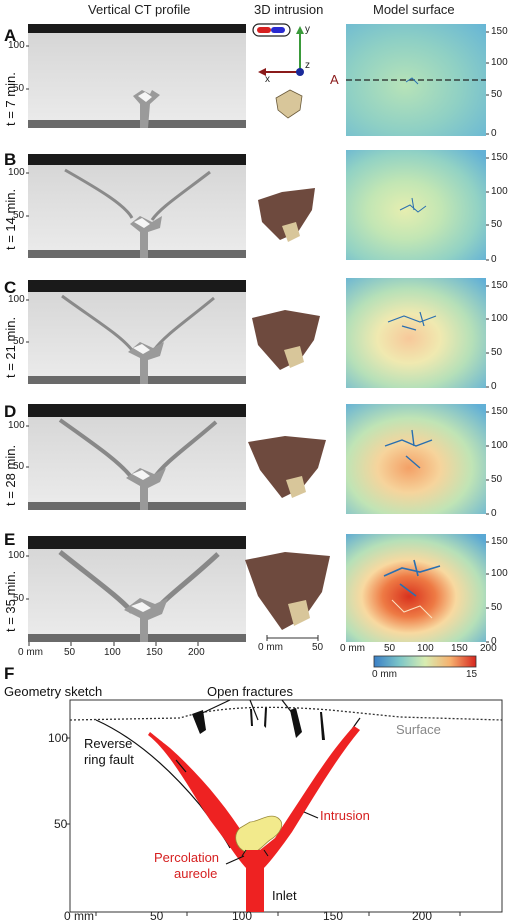  Describe the element at coordinates (488, 648) in the screenshot. I see `surface-x-tick: 200` at that location.